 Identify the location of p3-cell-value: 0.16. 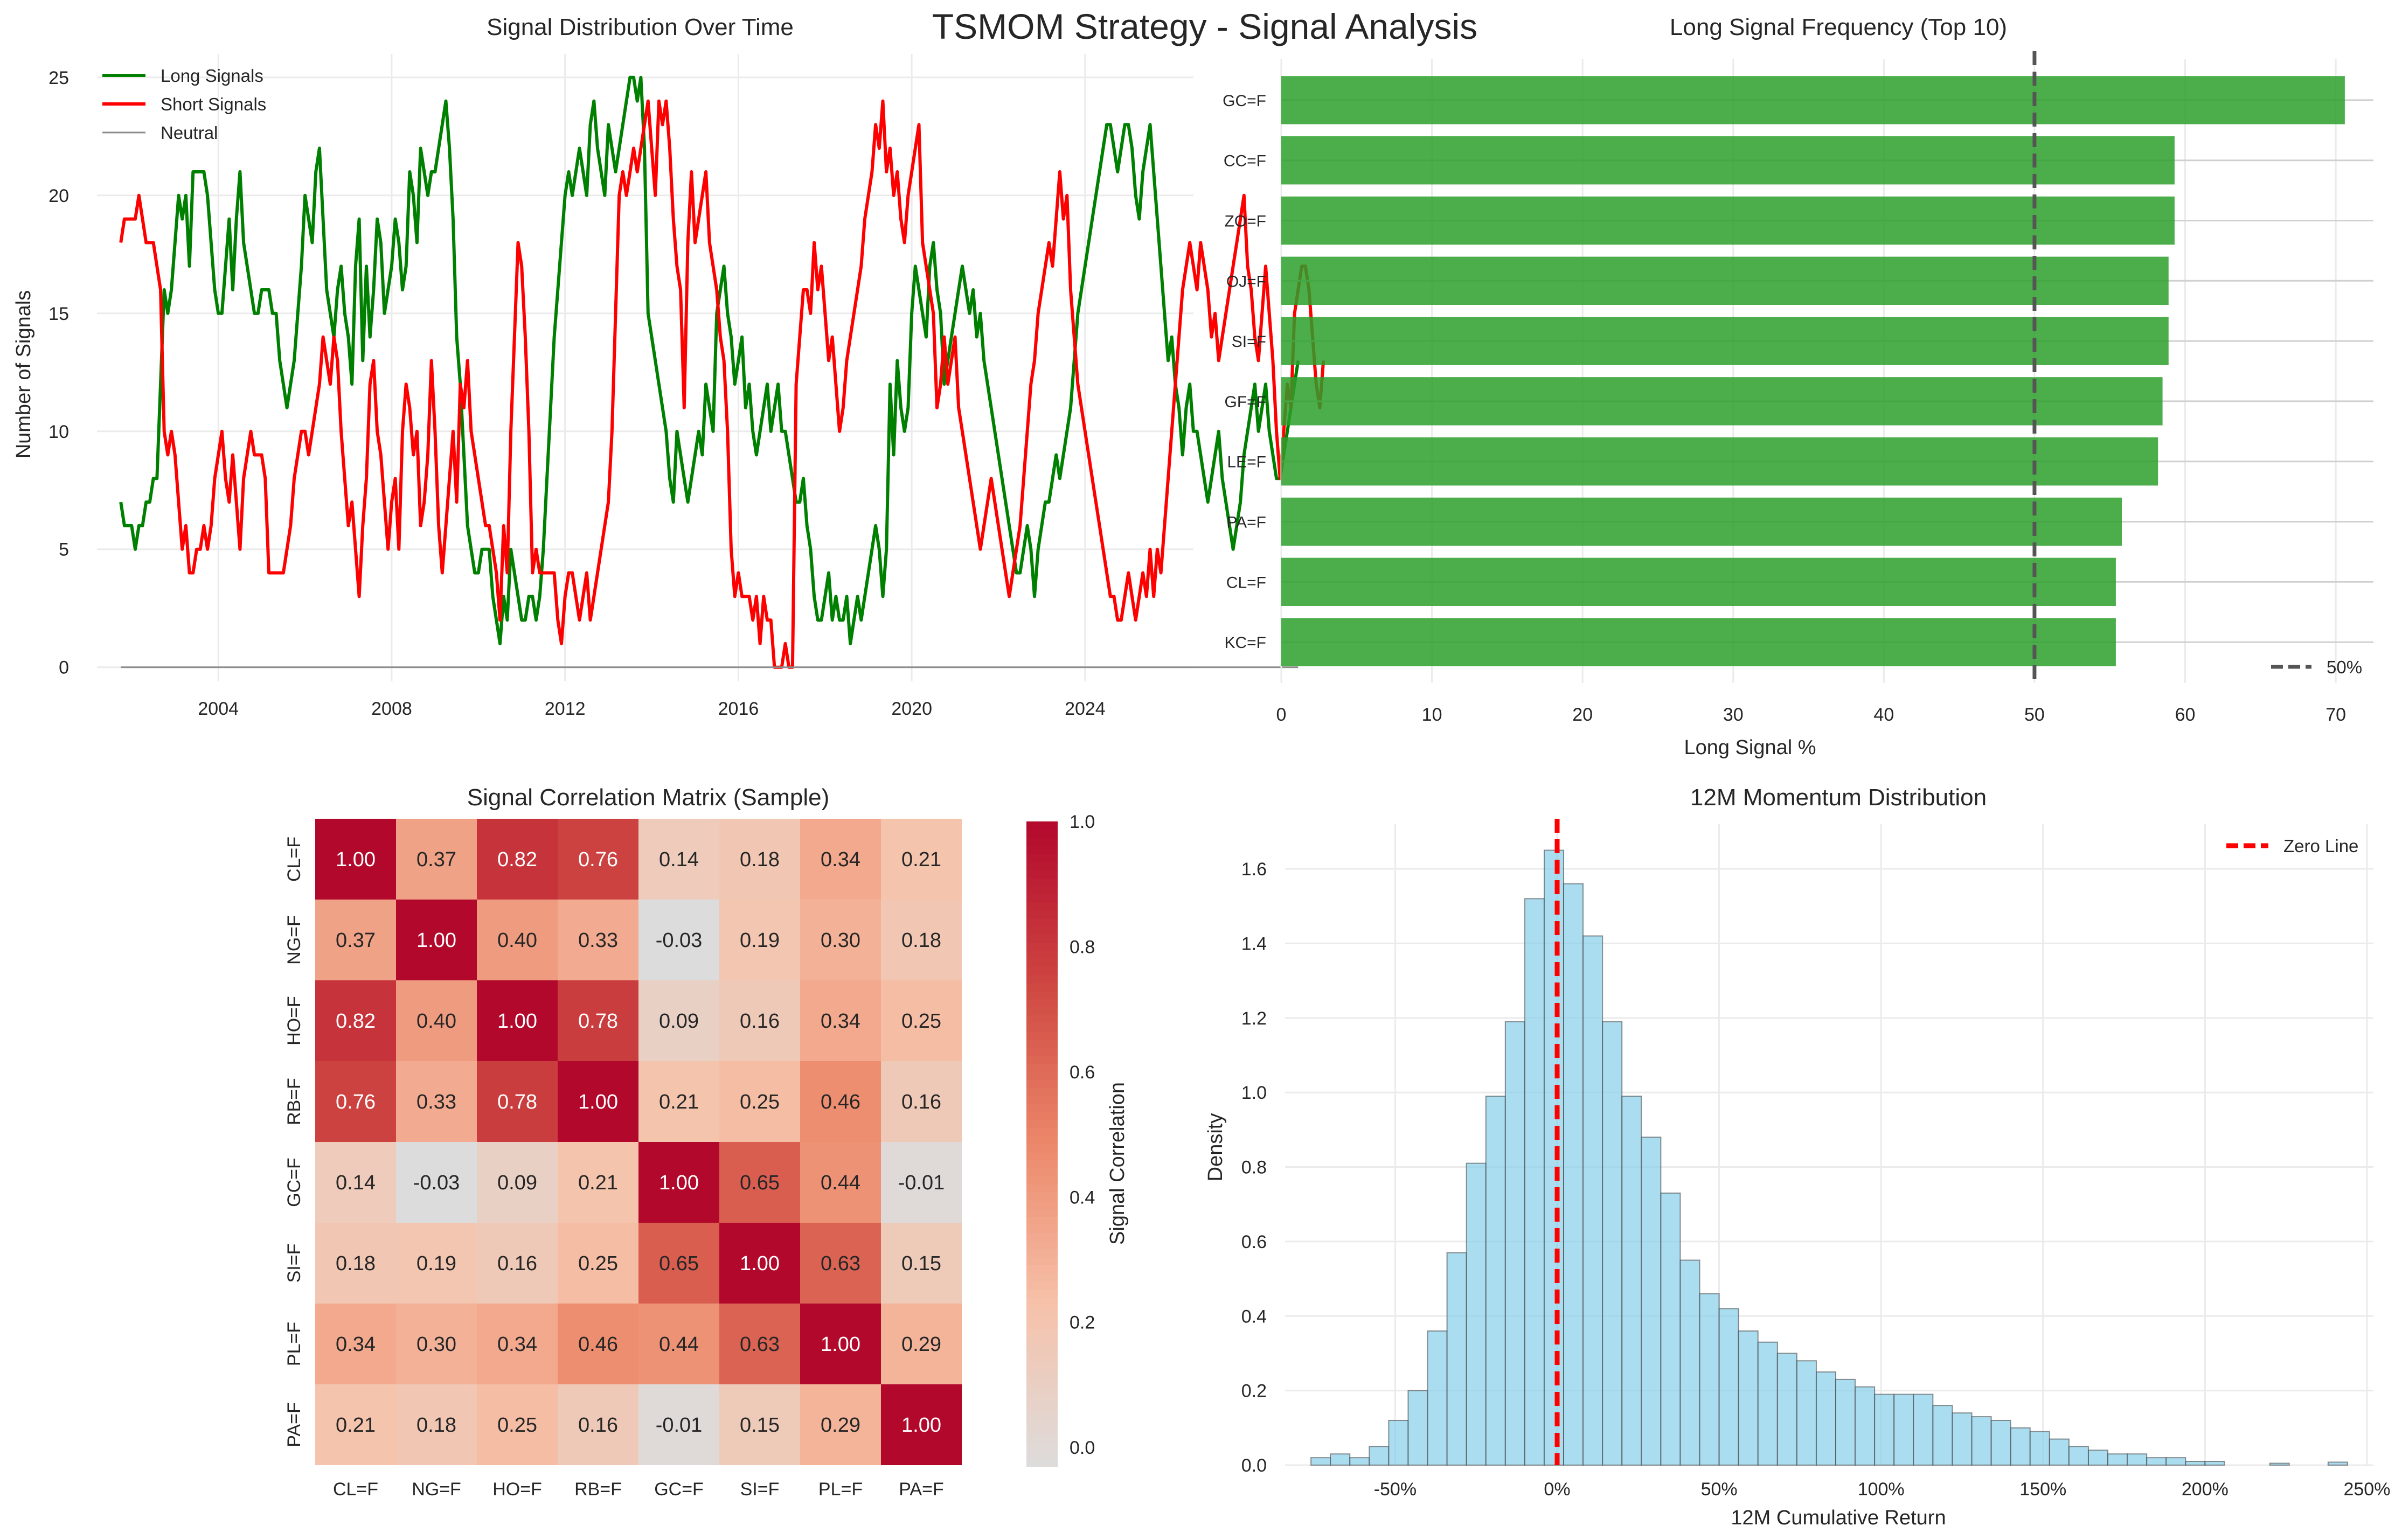
(921, 1102).